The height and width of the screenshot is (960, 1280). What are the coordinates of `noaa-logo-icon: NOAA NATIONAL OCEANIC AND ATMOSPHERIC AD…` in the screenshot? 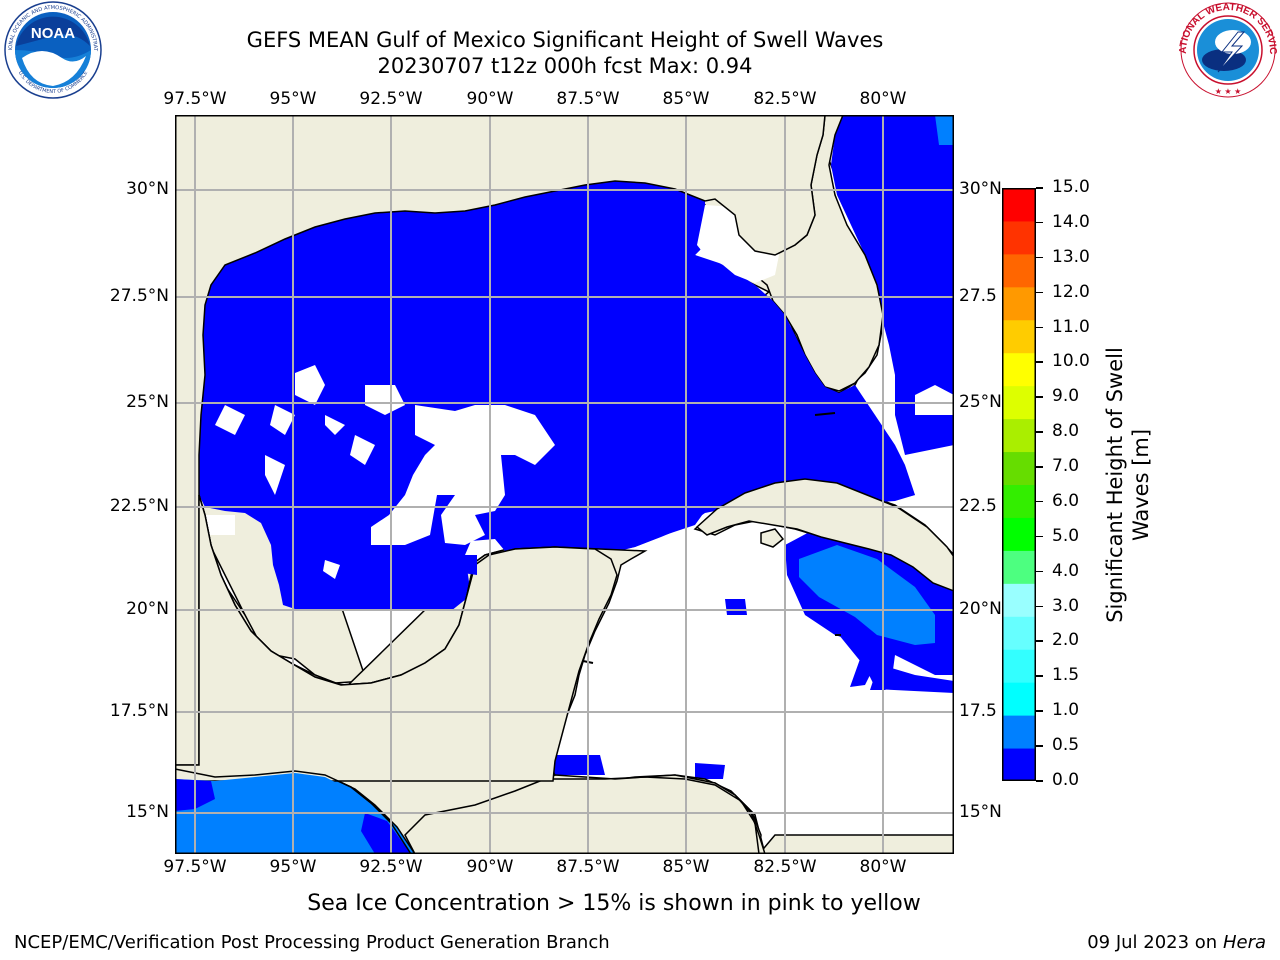 It's located at (52, 49).